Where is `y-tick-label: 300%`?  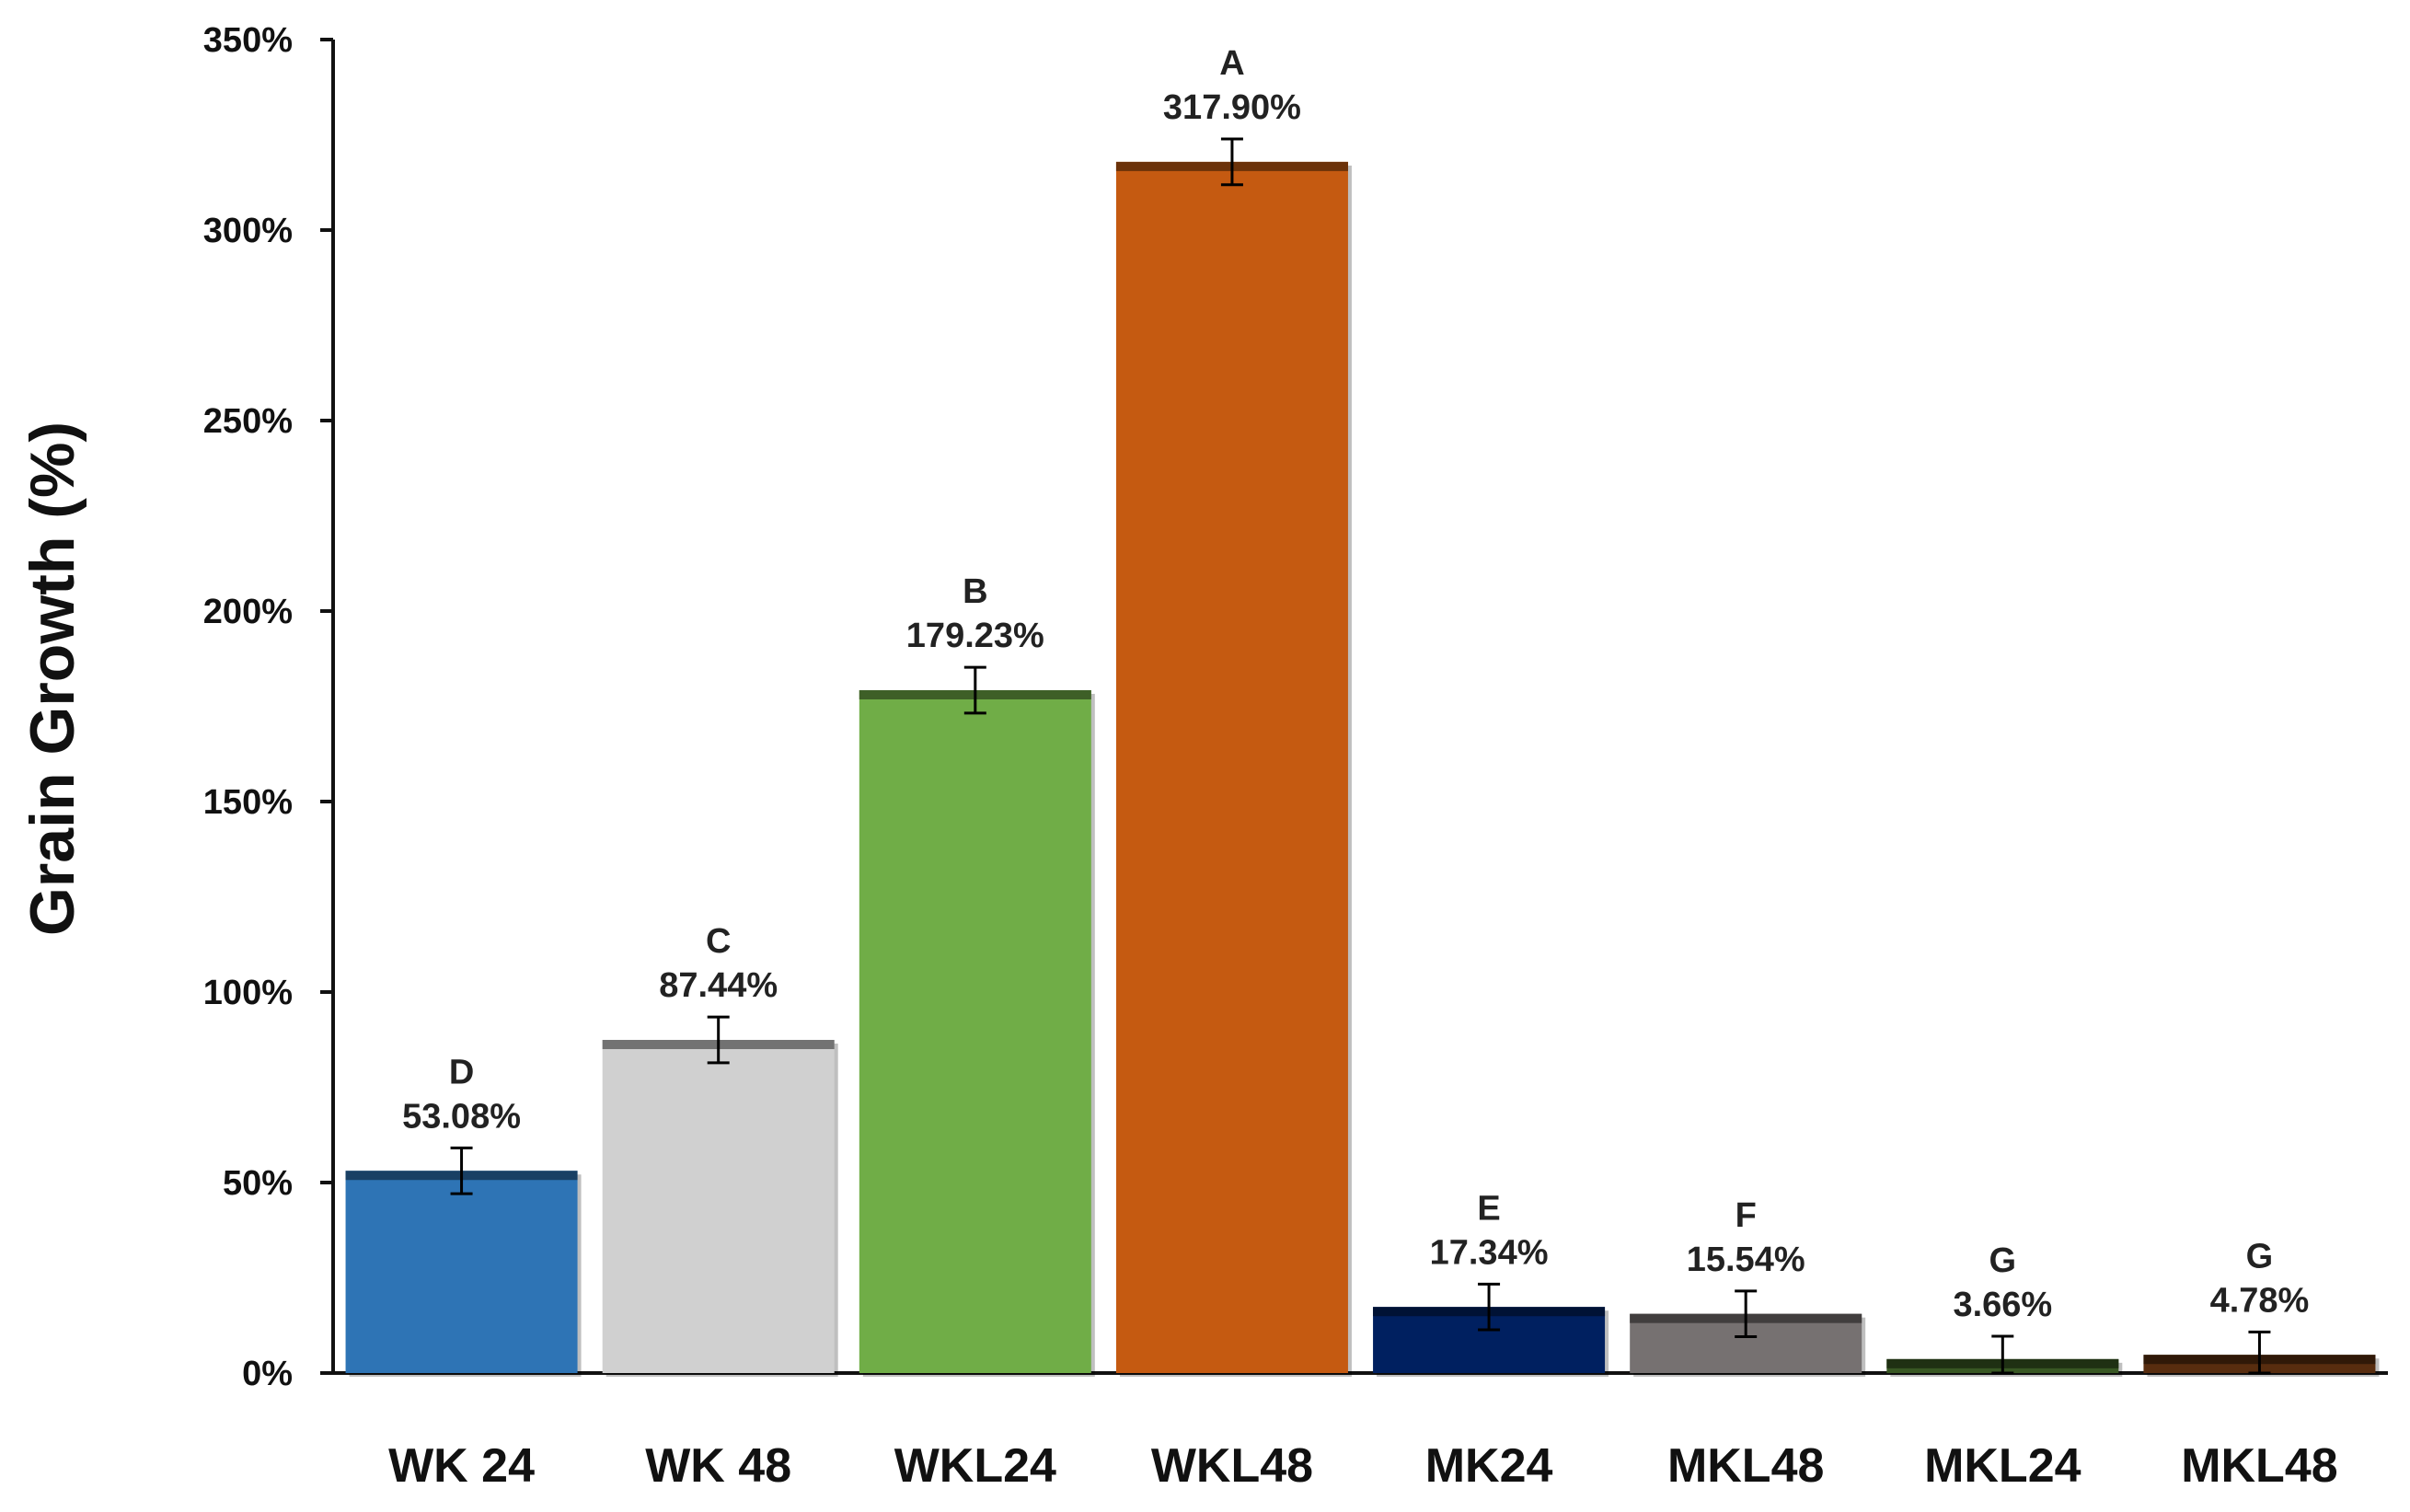
y-tick-label: 300% is located at coordinates (248, 231).